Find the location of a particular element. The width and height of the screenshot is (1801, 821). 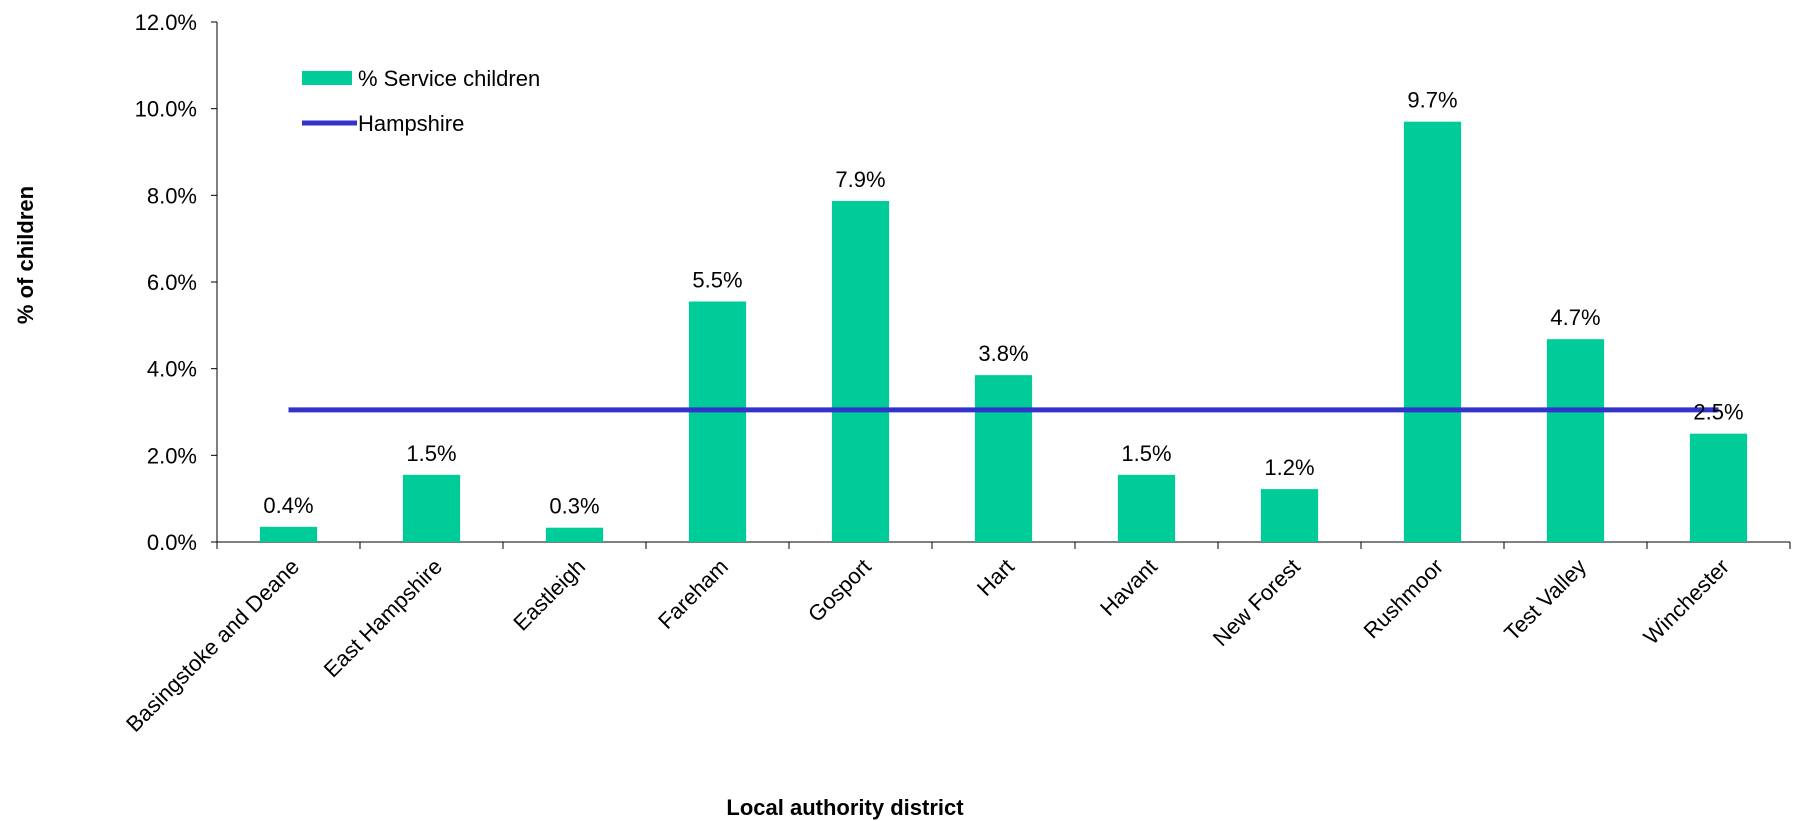

x-category-label: Winchester is located at coordinates (1686, 601).